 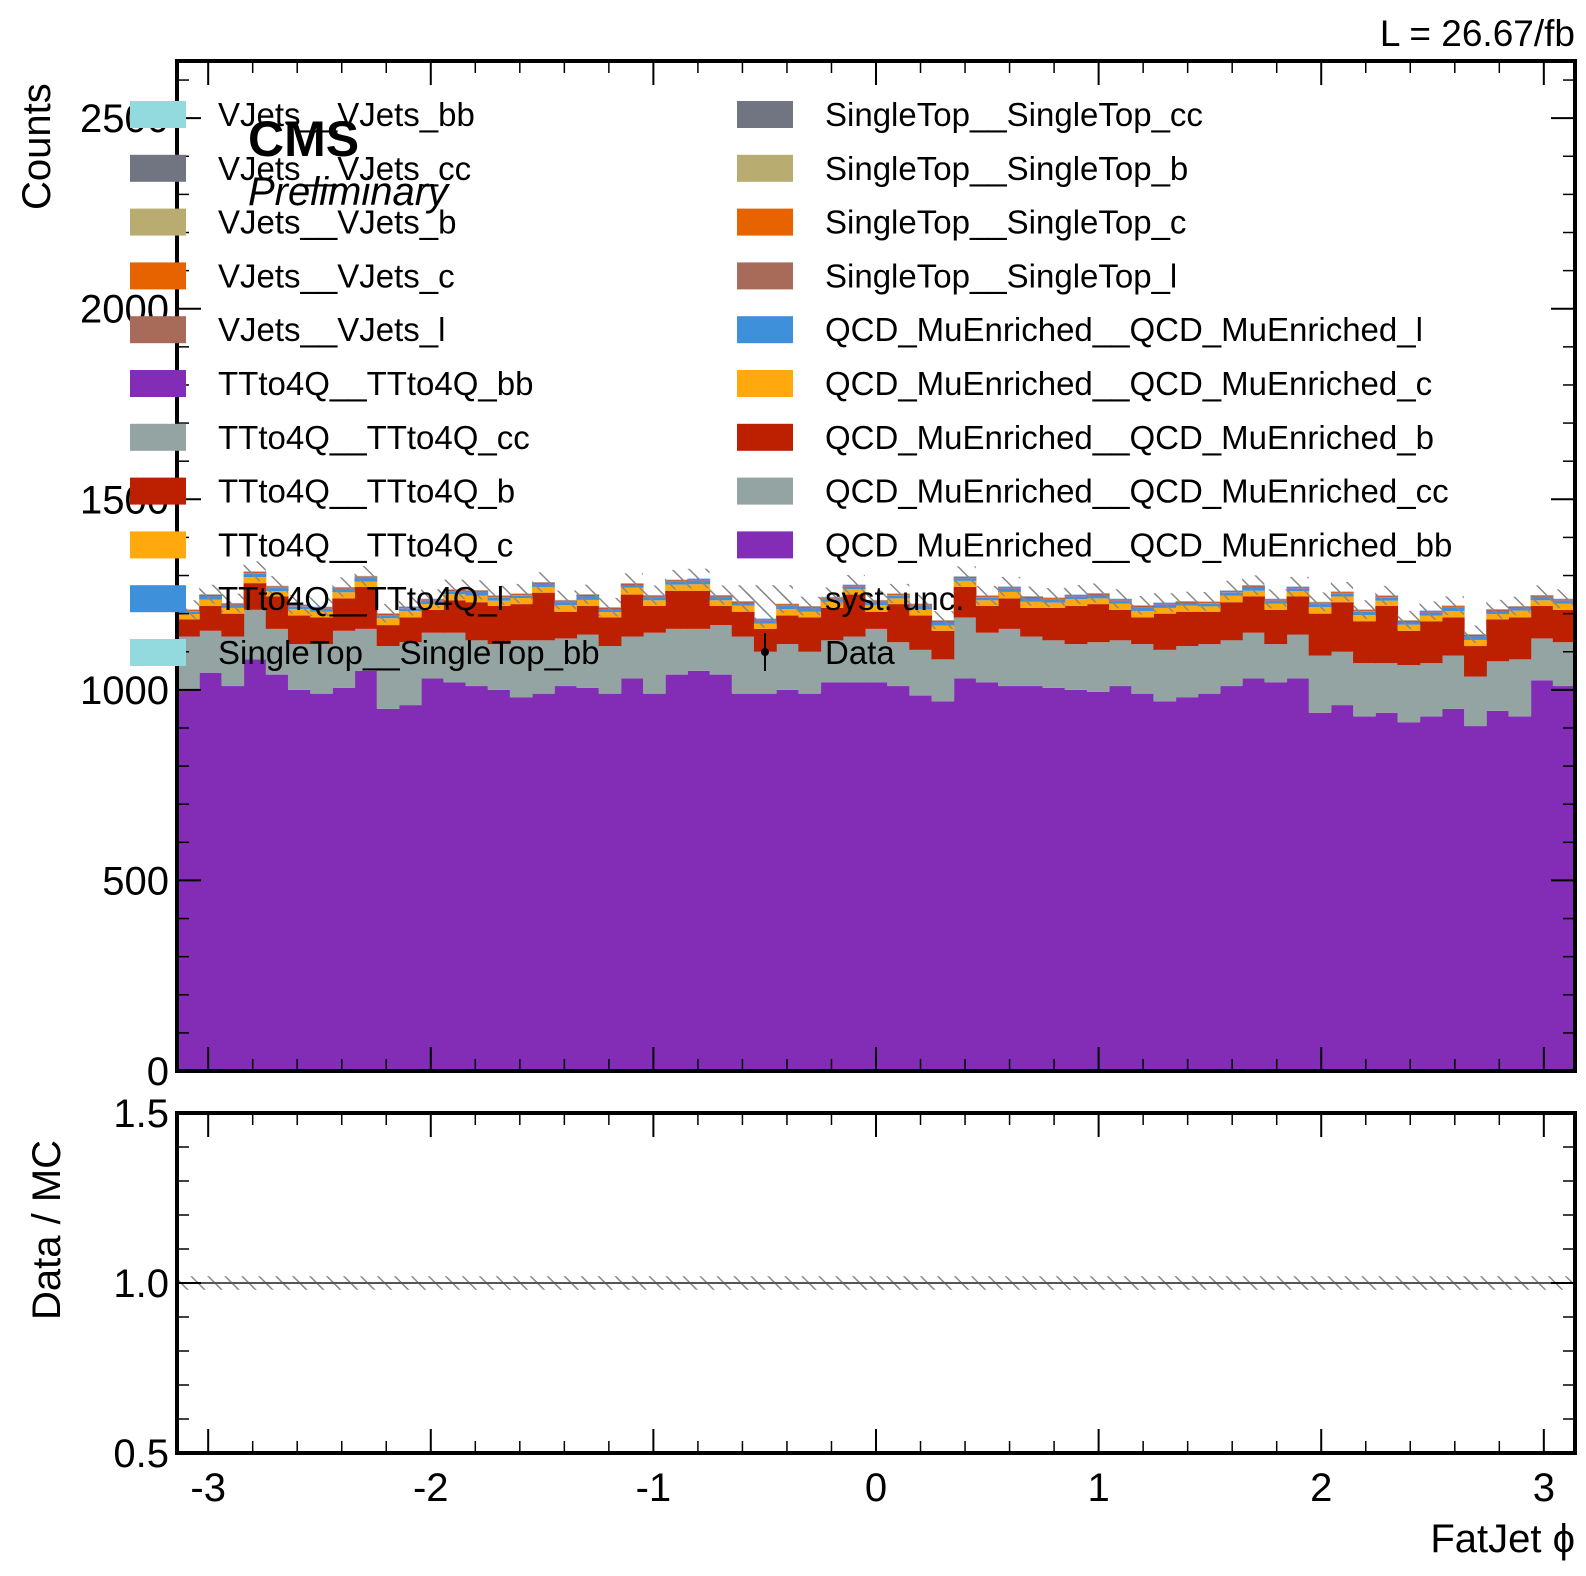 What do you see at coordinates (1138, 544) in the screenshot?
I see `legend-label: QCD_MuEnriched__QCD_MuEnriched_bb` at bounding box center [1138, 544].